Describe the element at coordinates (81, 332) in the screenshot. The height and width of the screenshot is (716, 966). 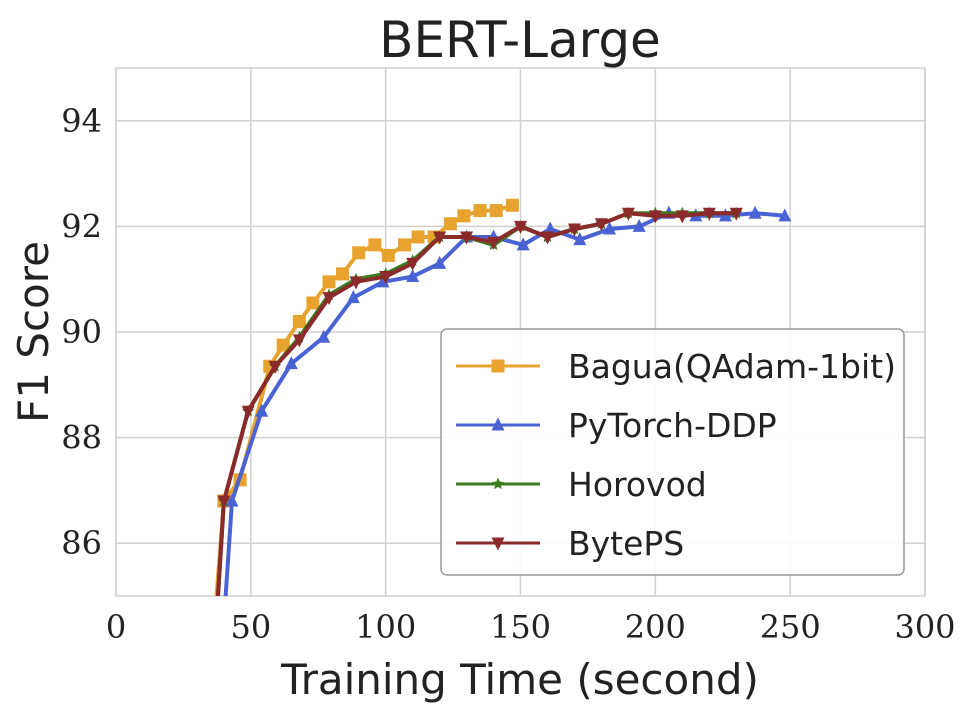
I see `y-tick-label: 90` at that location.